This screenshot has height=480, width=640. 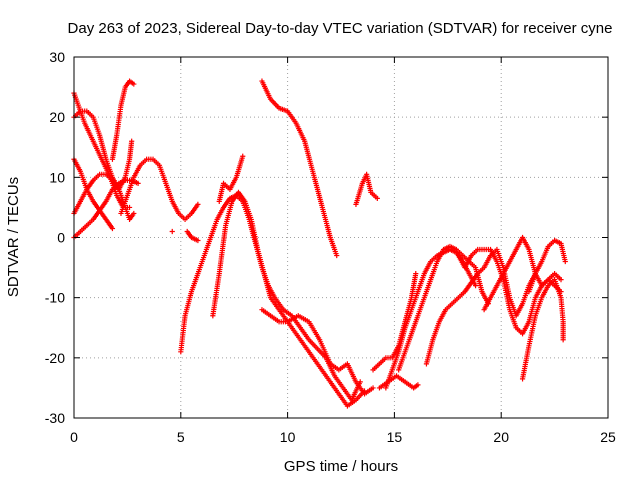 I want to click on x-tick-label: 0, so click(x=74, y=437).